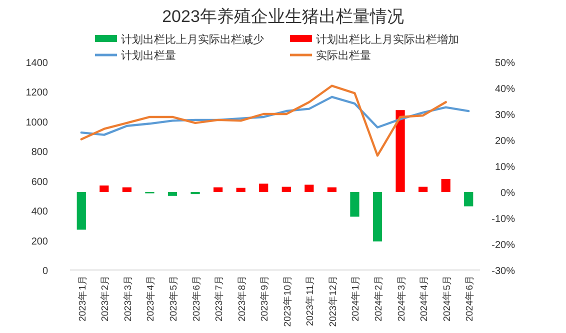 The height and width of the screenshot is (333, 566). Describe the element at coordinates (39, 152) in the screenshot. I see `y-tick-label: 800` at that location.